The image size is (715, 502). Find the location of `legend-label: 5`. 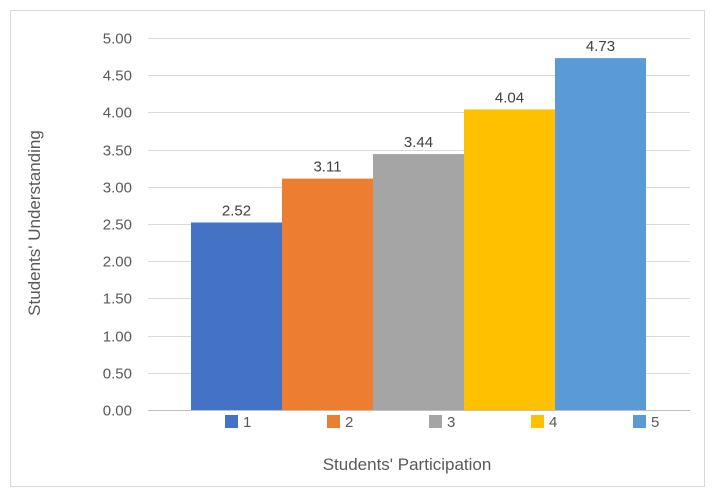

legend-label: 5 is located at coordinates (655, 422).